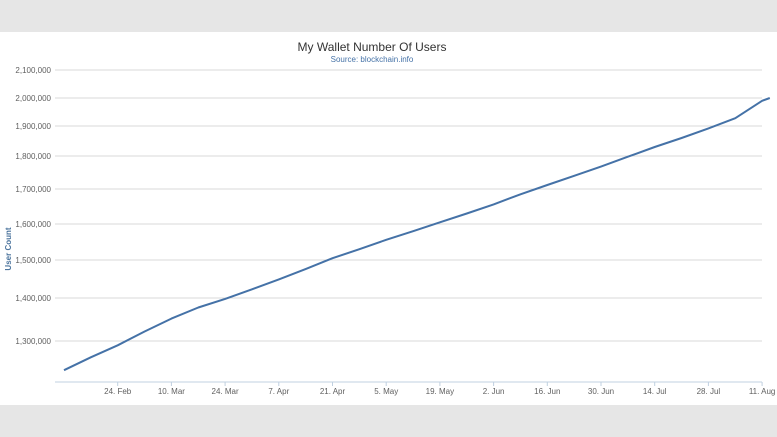 The image size is (777, 437). What do you see at coordinates (494, 391) in the screenshot?
I see `x-tick-label: 2. Jun` at bounding box center [494, 391].